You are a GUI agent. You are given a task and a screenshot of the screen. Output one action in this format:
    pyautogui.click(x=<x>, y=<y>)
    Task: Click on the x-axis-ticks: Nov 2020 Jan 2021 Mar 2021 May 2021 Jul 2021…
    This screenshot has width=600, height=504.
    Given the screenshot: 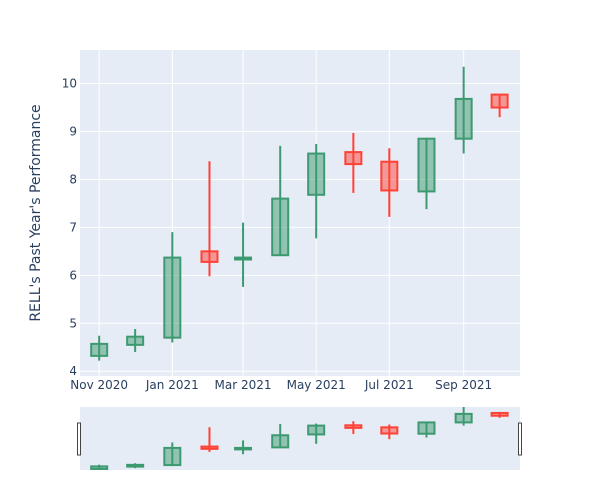 What is the action you would take?
    pyautogui.click(x=281, y=385)
    